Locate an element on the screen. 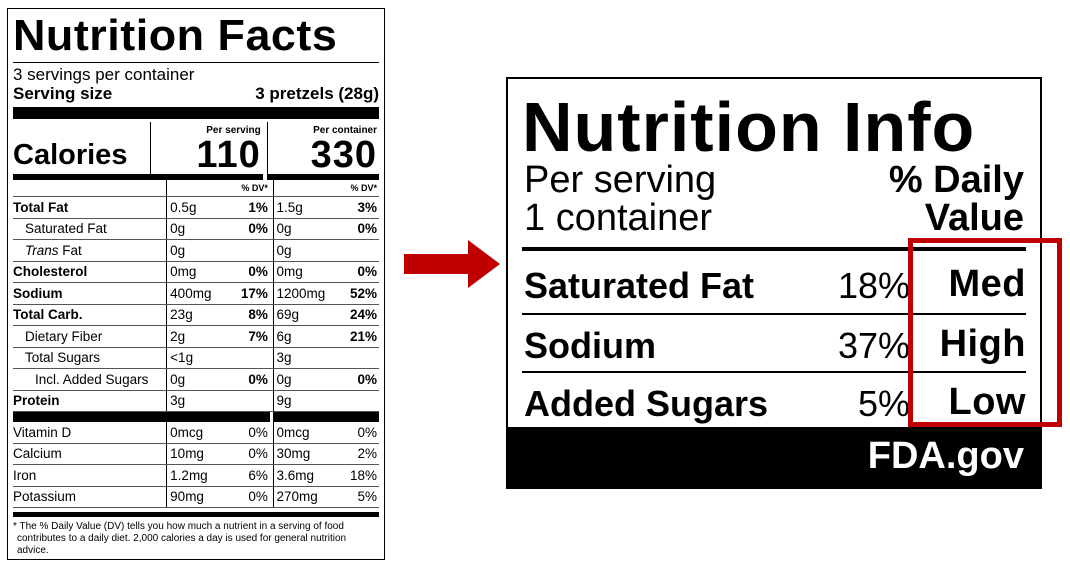 The image size is (1070, 568). dv-per-serving is located at coordinates (251, 401).